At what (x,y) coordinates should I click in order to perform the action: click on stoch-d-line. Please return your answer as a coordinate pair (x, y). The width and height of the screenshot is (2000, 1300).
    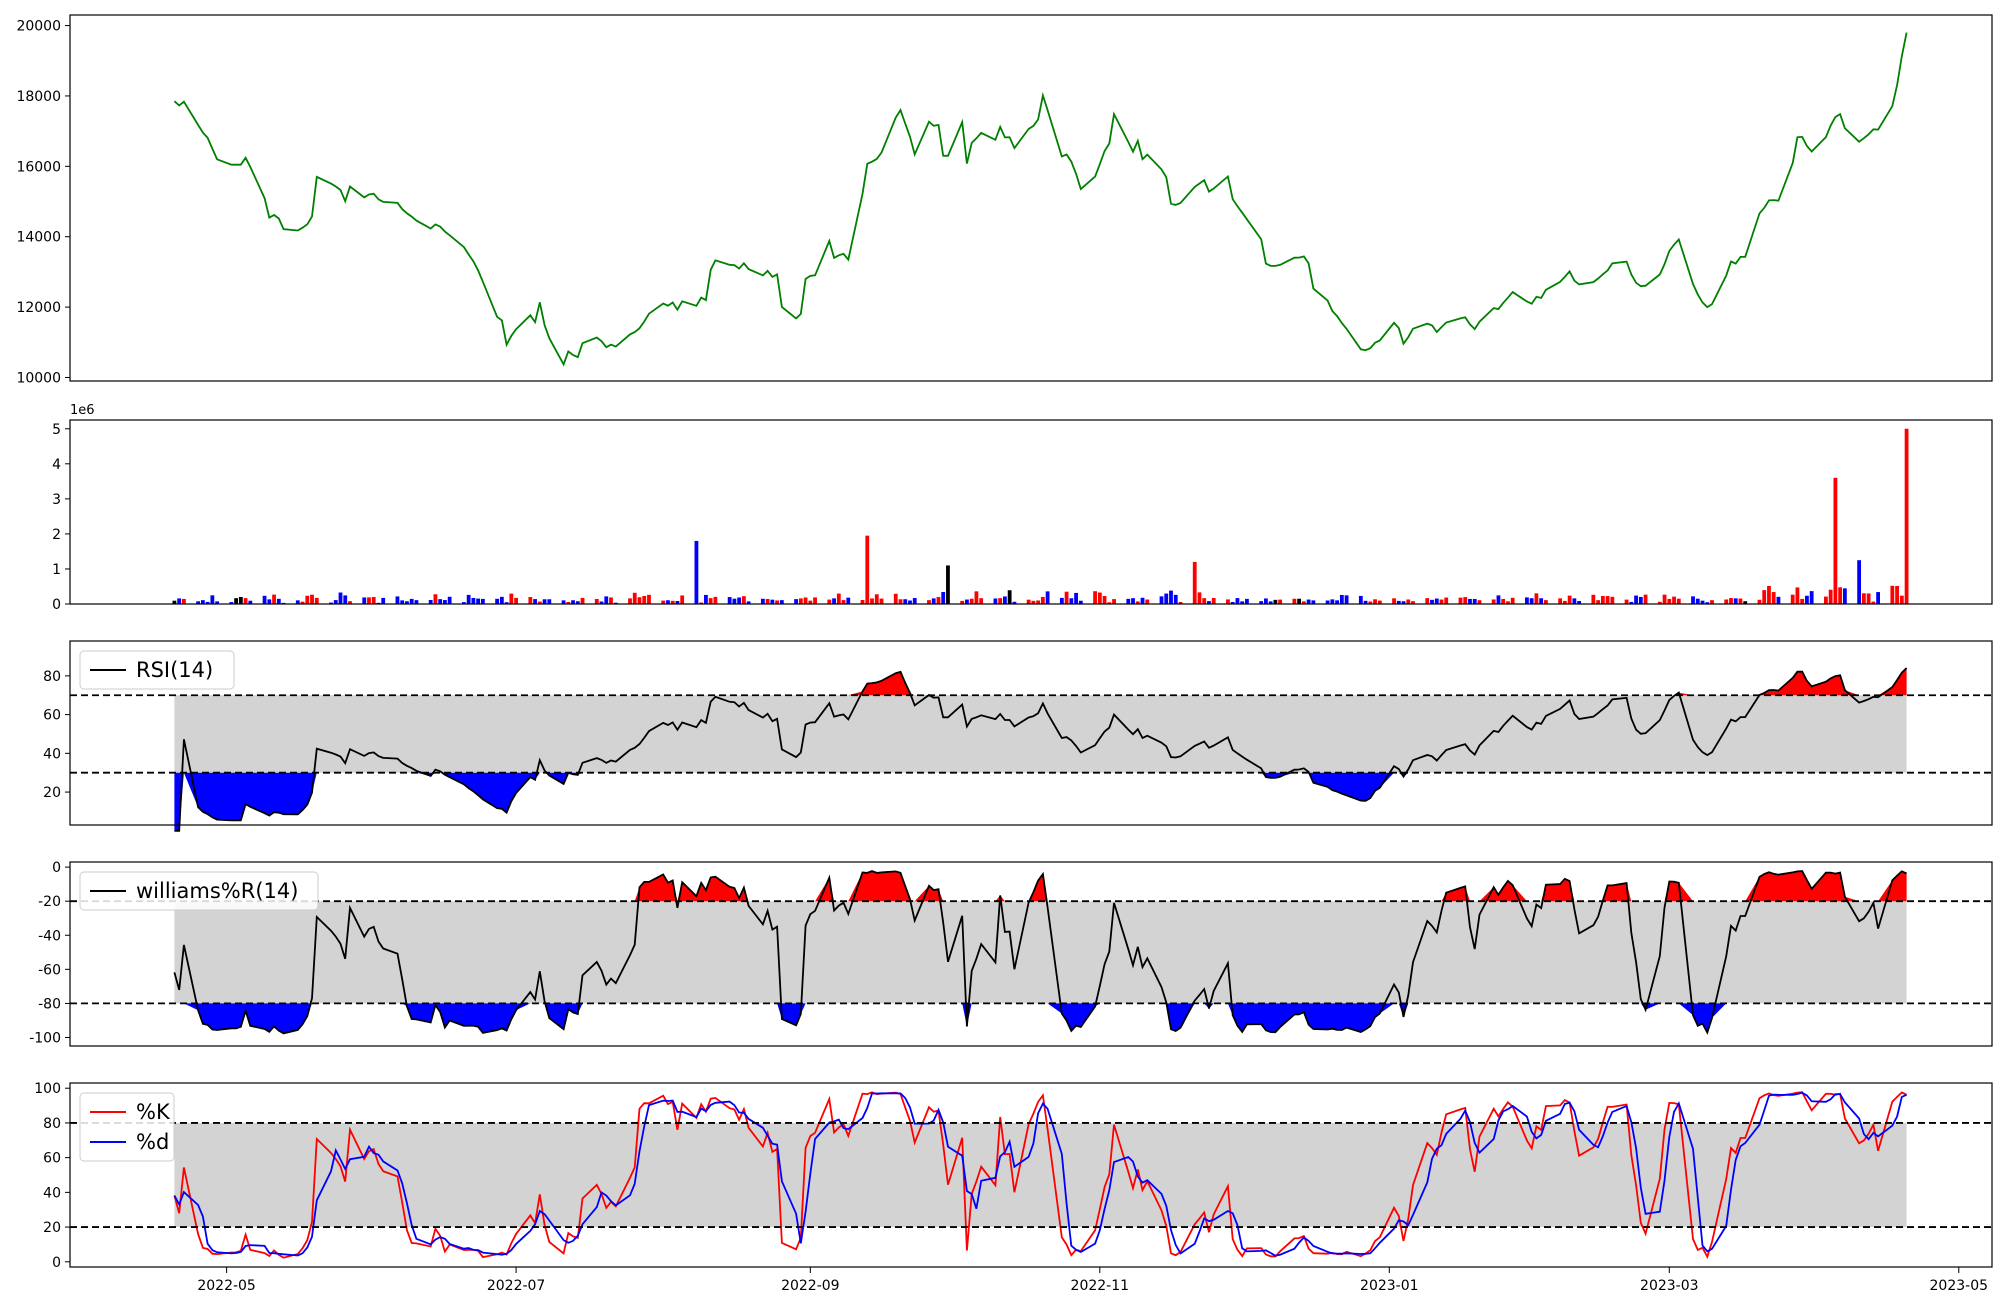
    Looking at the image, I should click on (1040, 1174).